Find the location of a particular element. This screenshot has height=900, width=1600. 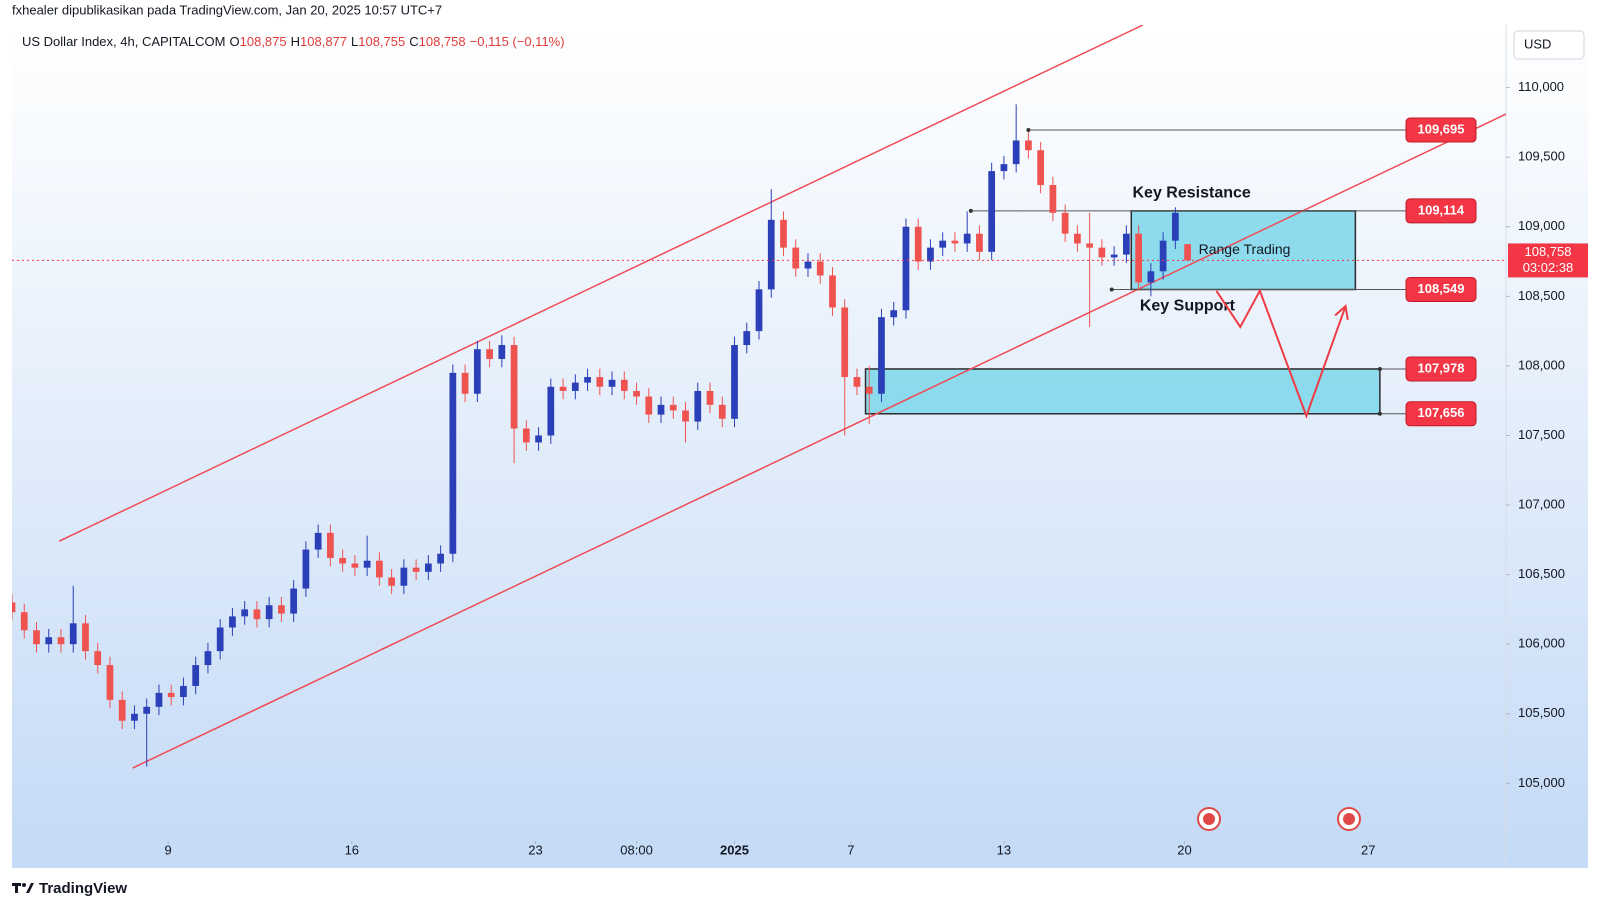

y-tick-label: 107,000 is located at coordinates (1541, 503).